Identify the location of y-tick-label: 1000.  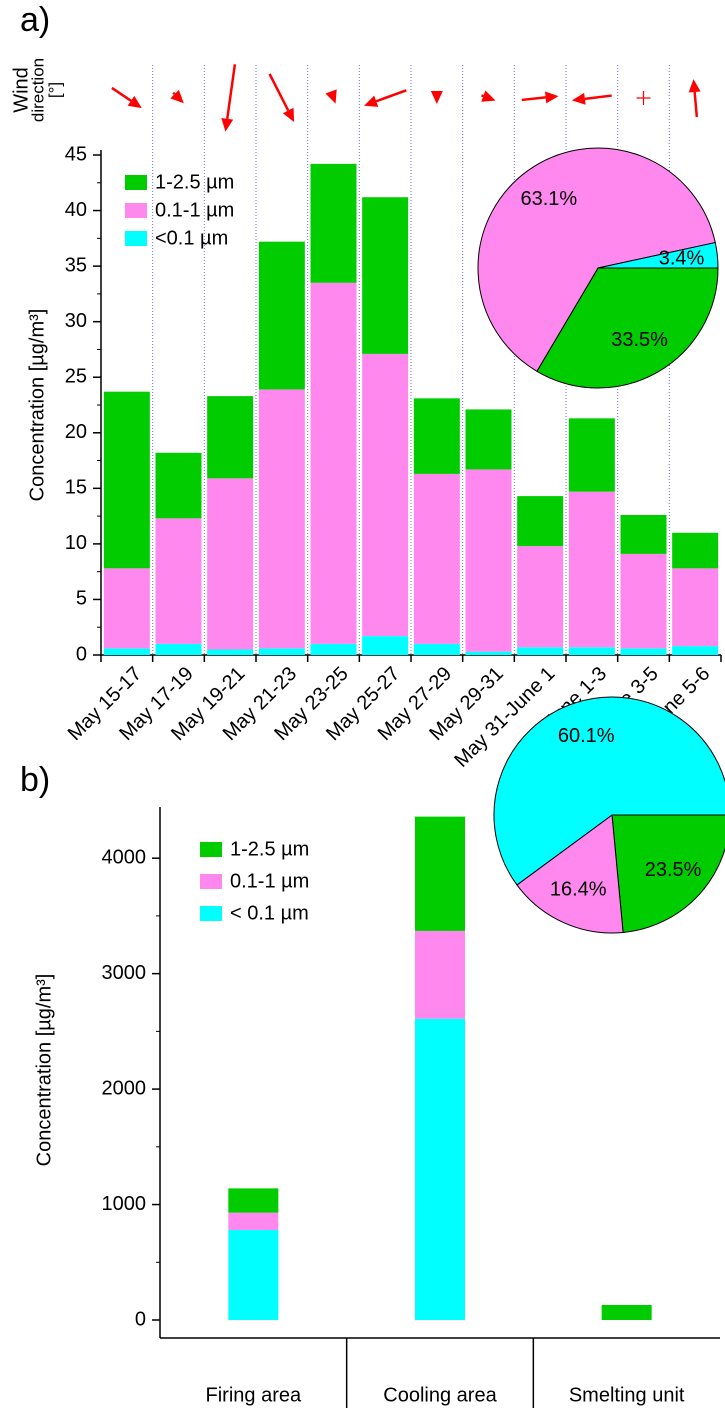
(124, 1204).